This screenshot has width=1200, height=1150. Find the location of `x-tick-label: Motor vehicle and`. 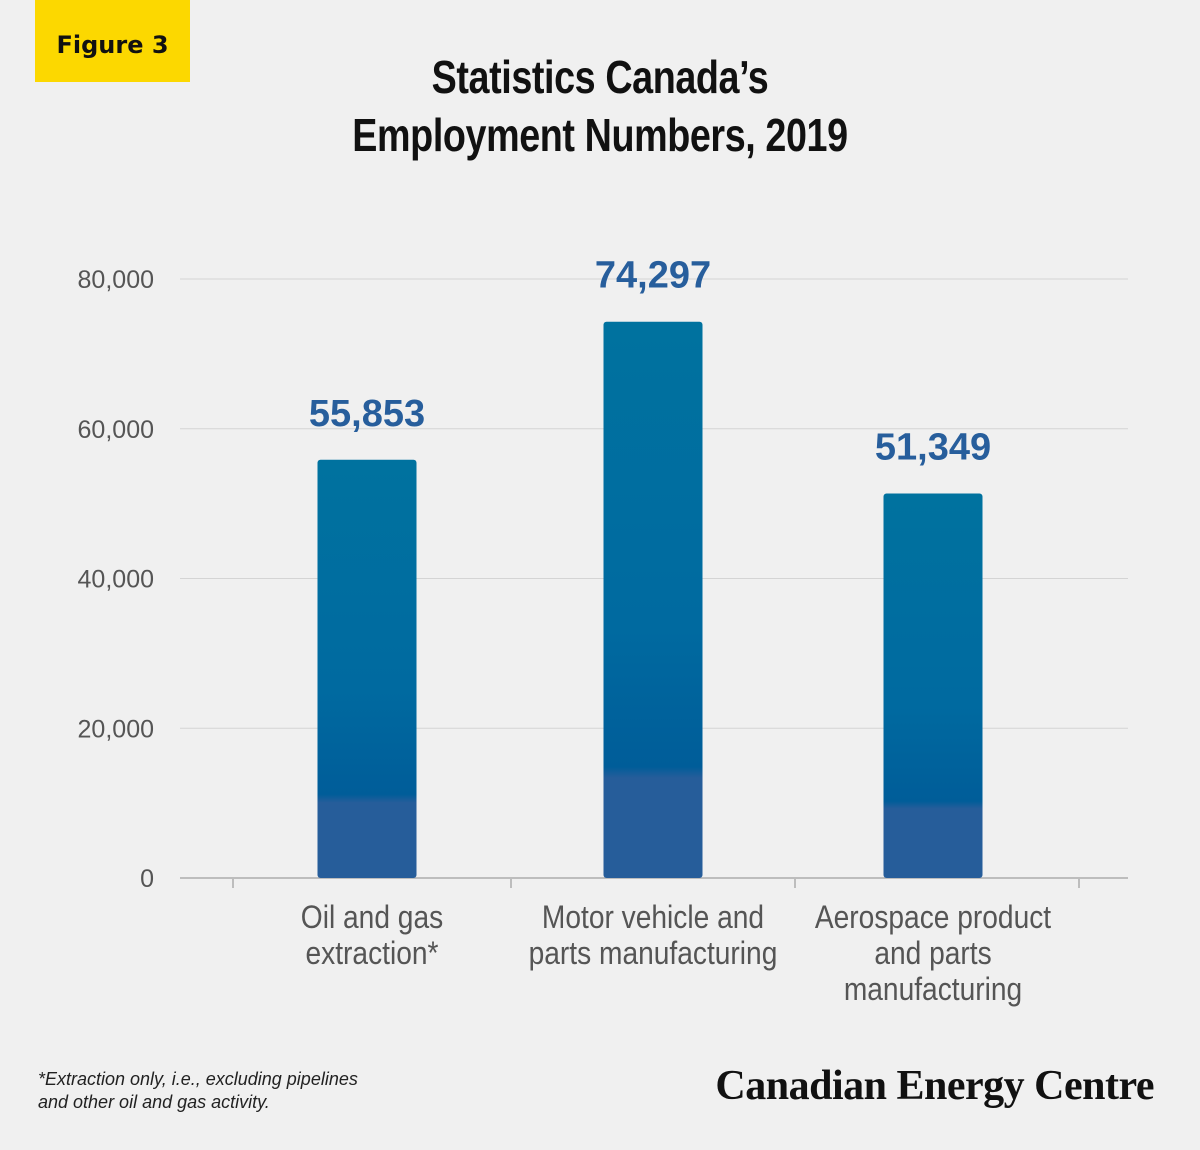

x-tick-label: Motor vehicle and is located at coordinates (653, 917).